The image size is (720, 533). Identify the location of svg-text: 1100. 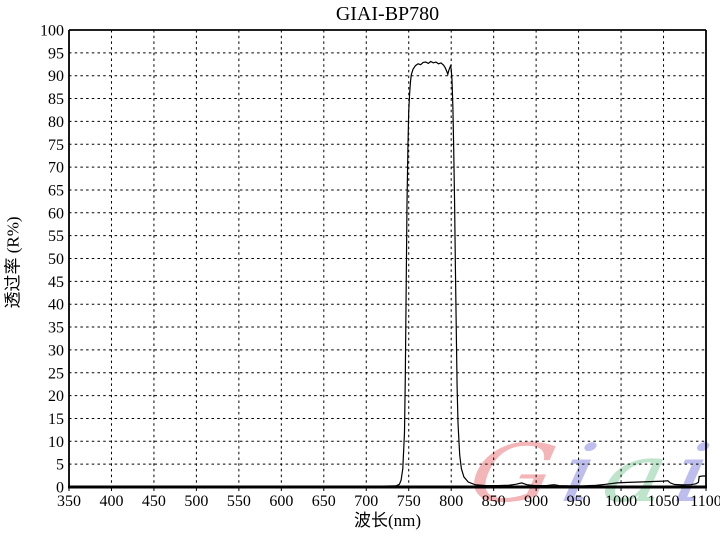
(705, 501).